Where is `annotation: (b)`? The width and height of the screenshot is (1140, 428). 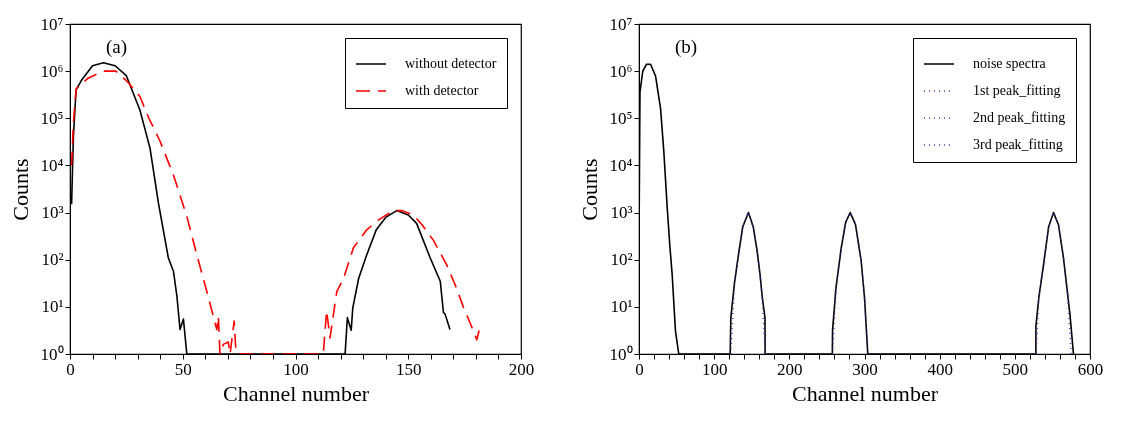 annotation: (b) is located at coordinates (686, 47).